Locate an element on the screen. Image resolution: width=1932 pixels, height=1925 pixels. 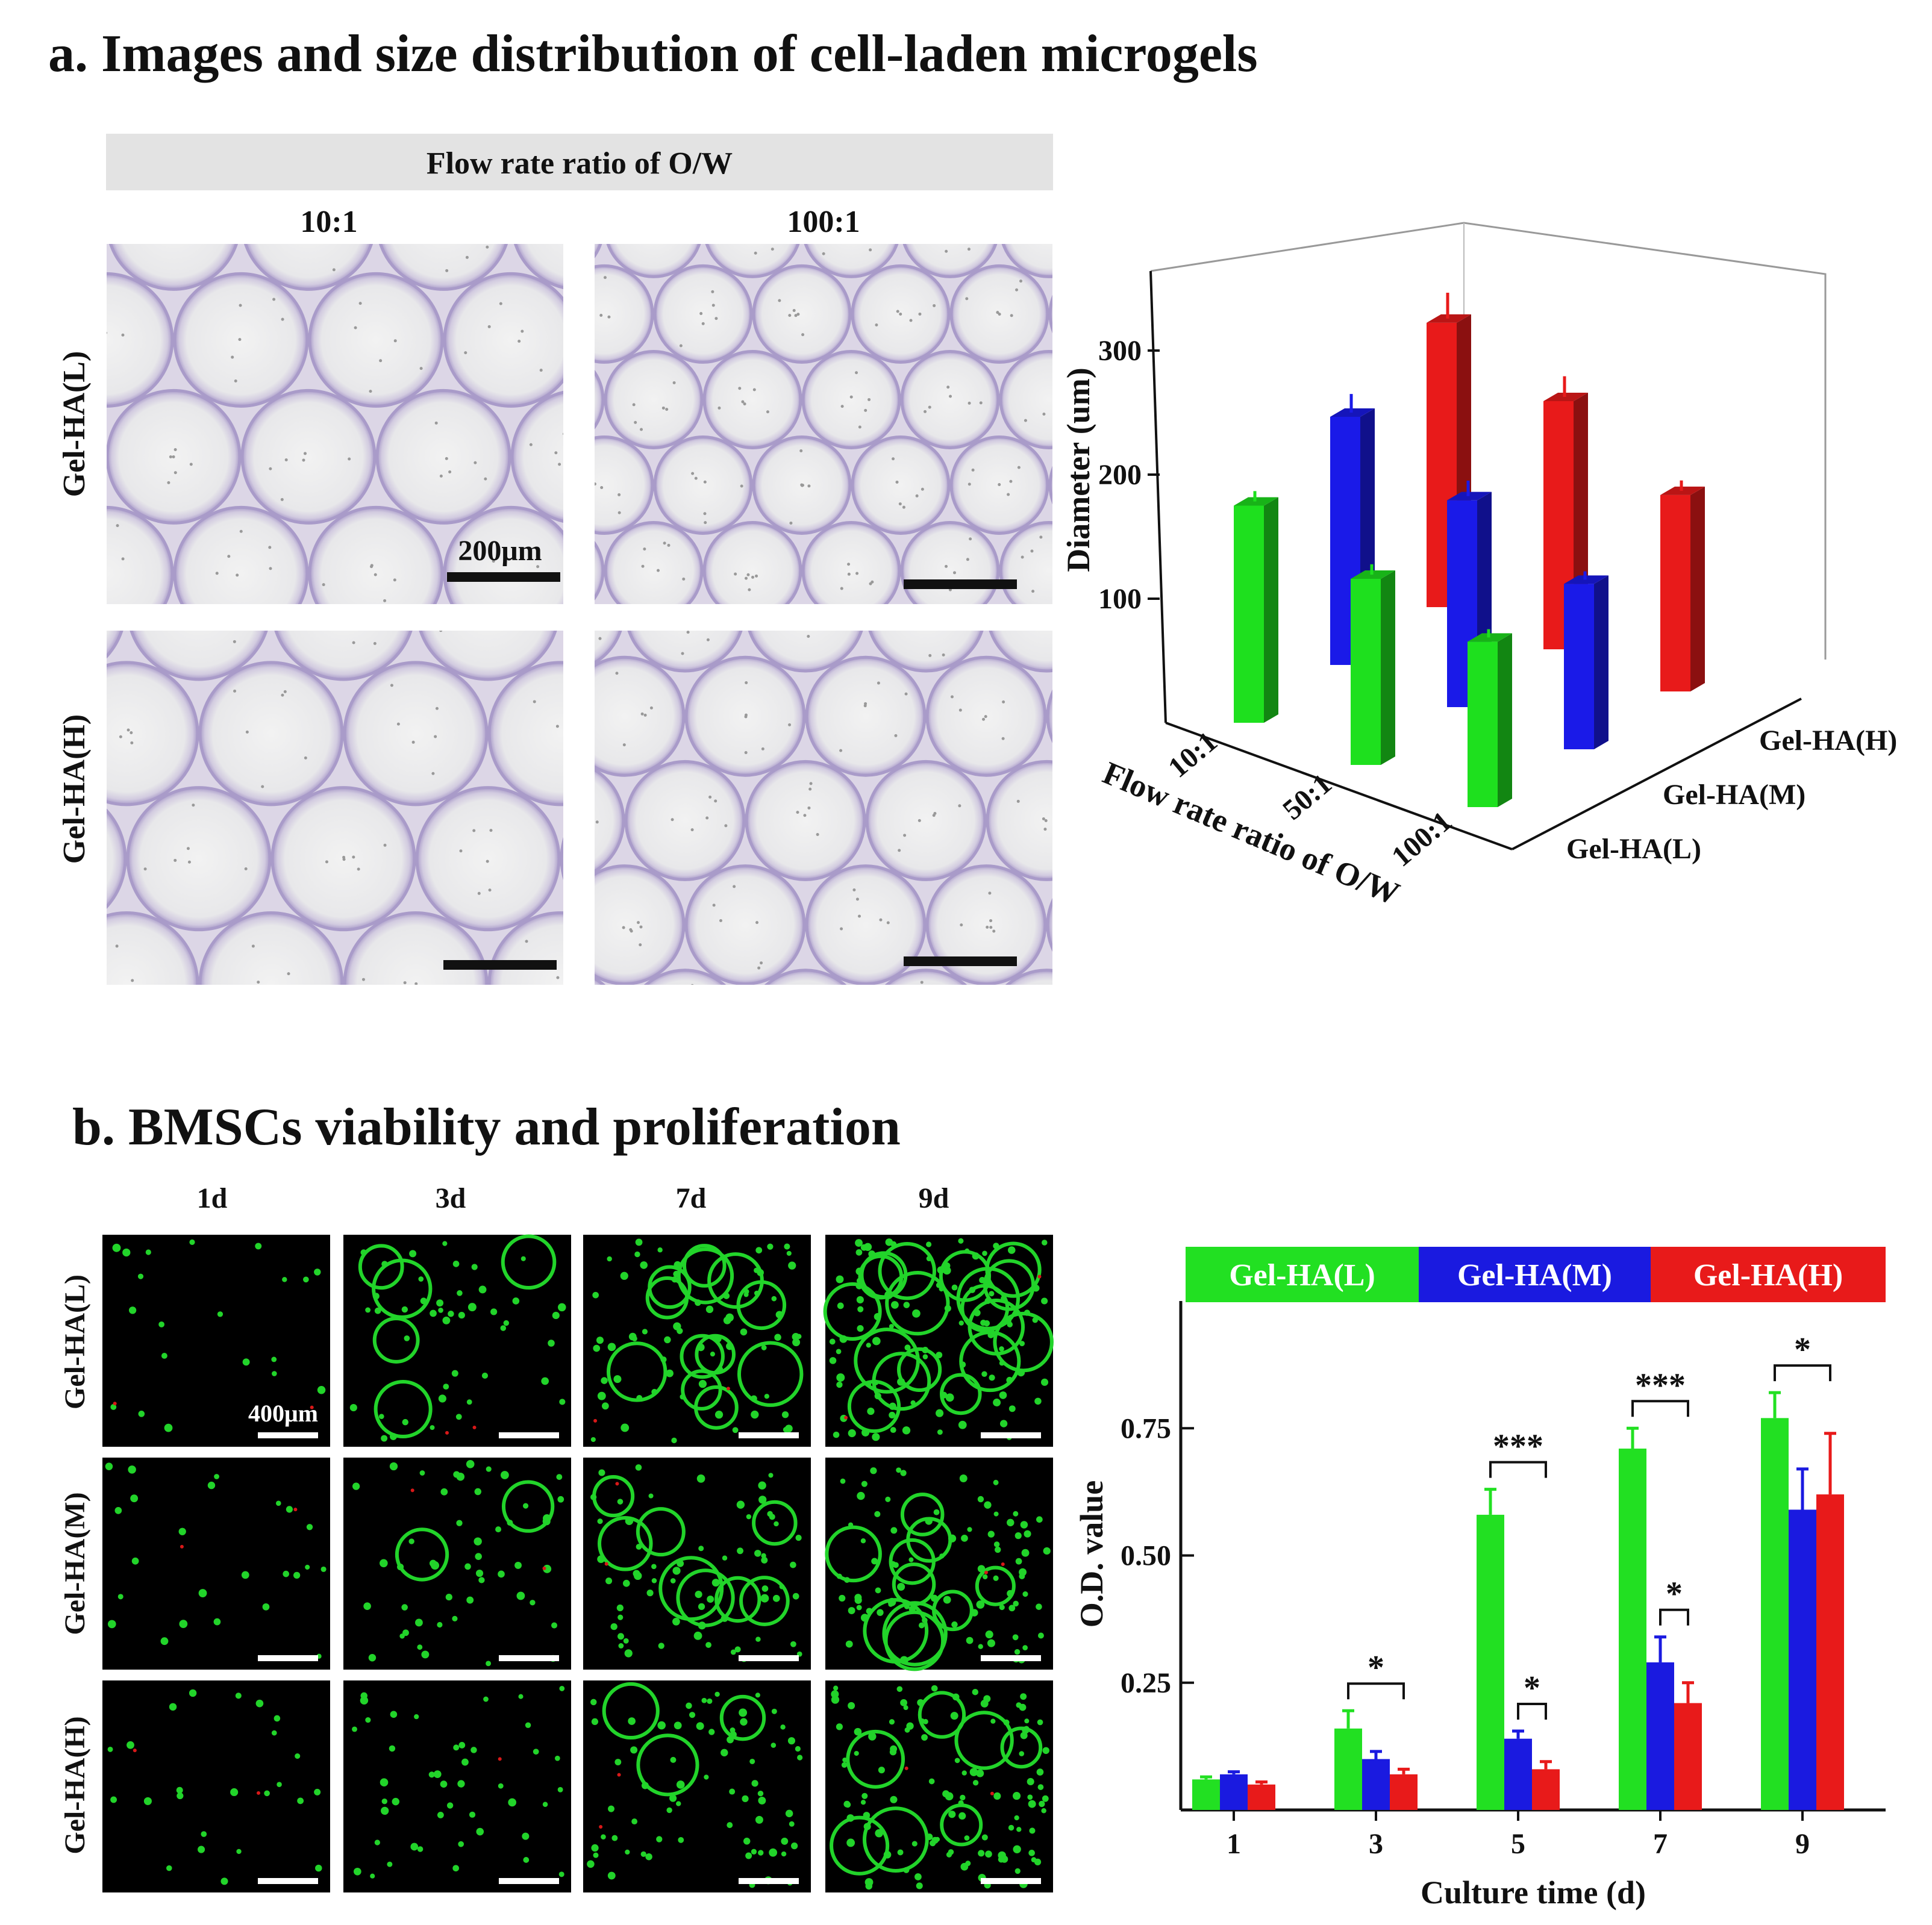
fluorescence-background is located at coordinates (939, 1786).